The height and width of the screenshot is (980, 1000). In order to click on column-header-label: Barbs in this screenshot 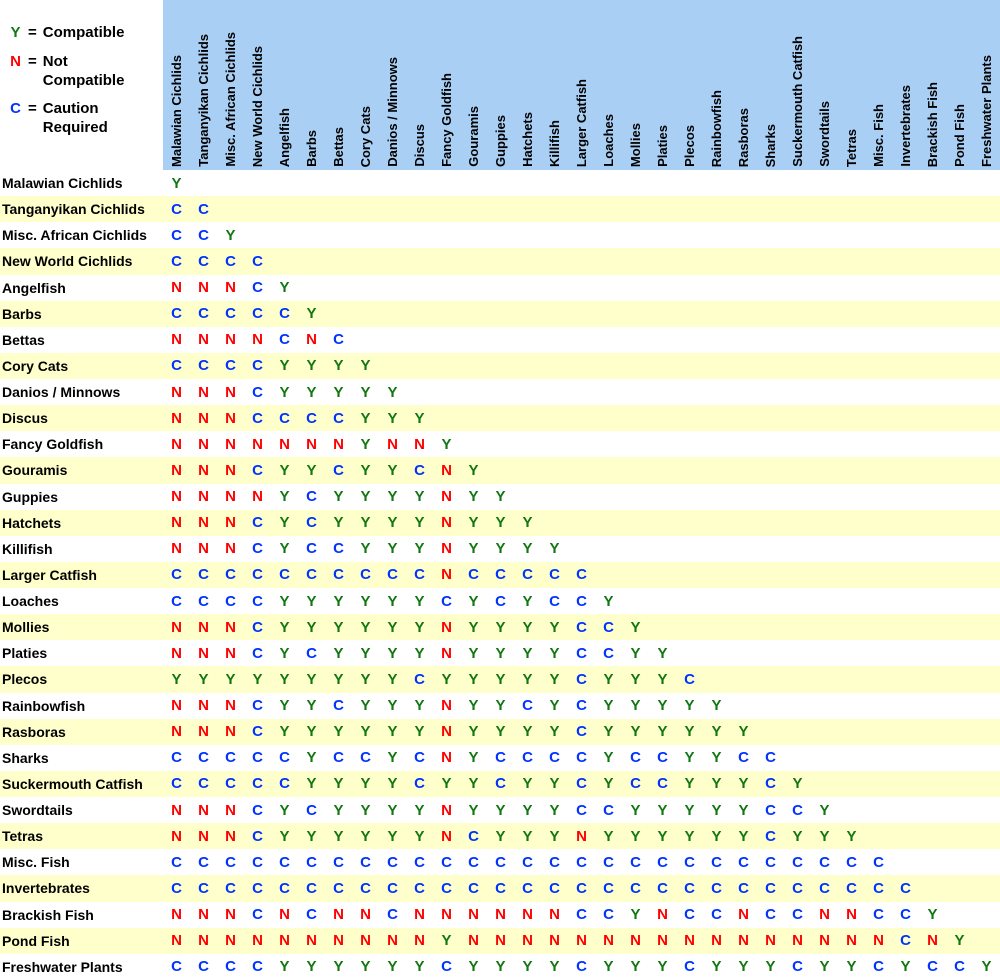, I will do `click(311, 148)`.